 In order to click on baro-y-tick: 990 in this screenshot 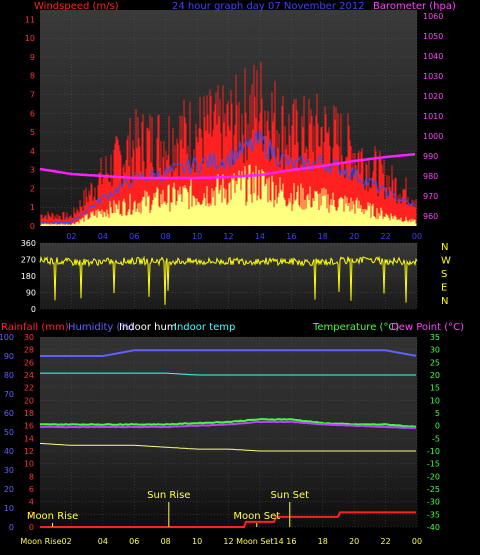, I will do `click(430, 156)`.